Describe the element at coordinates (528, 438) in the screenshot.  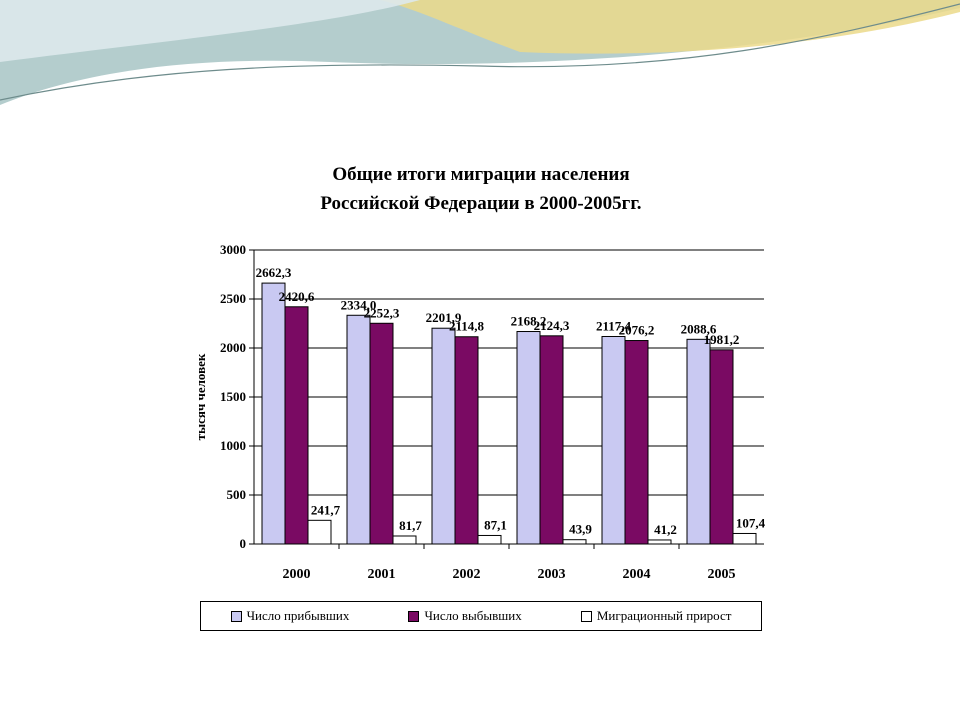
I see `bar-arrivals-2003` at that location.